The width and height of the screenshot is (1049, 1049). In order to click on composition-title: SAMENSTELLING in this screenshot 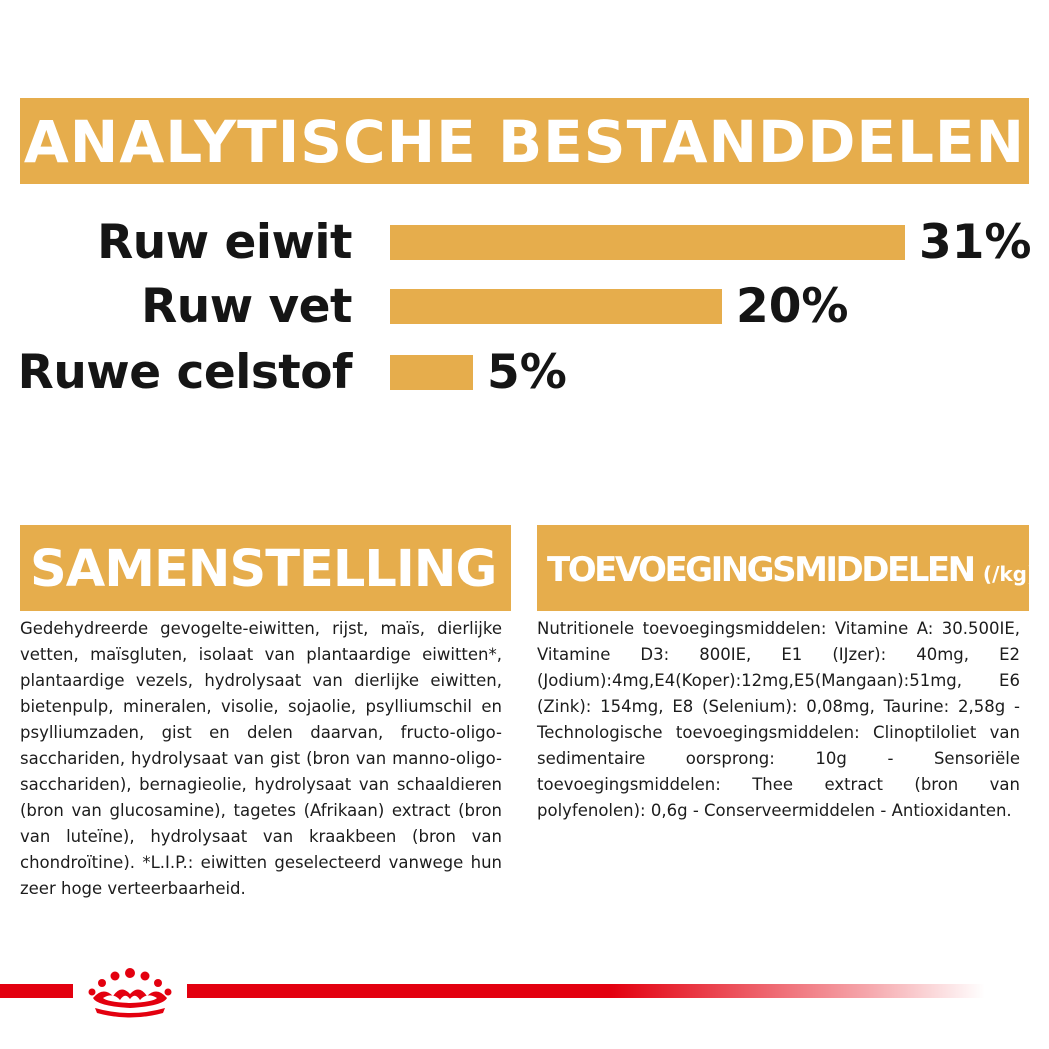, I will do `click(263, 569)`.